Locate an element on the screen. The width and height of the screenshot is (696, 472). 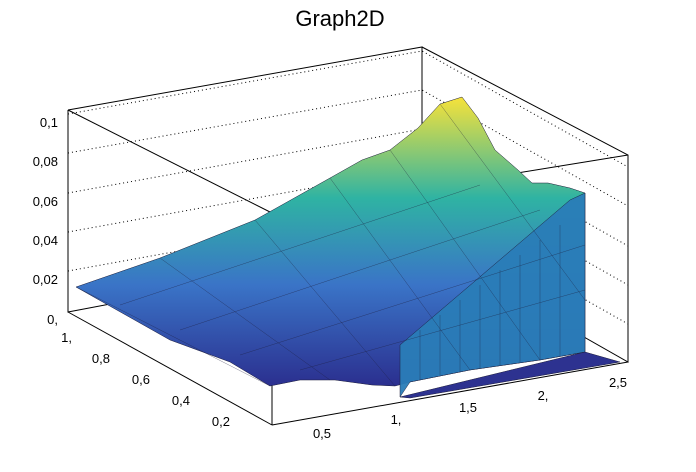
x-tick-label-2: 1,5 is located at coordinates (468, 407).